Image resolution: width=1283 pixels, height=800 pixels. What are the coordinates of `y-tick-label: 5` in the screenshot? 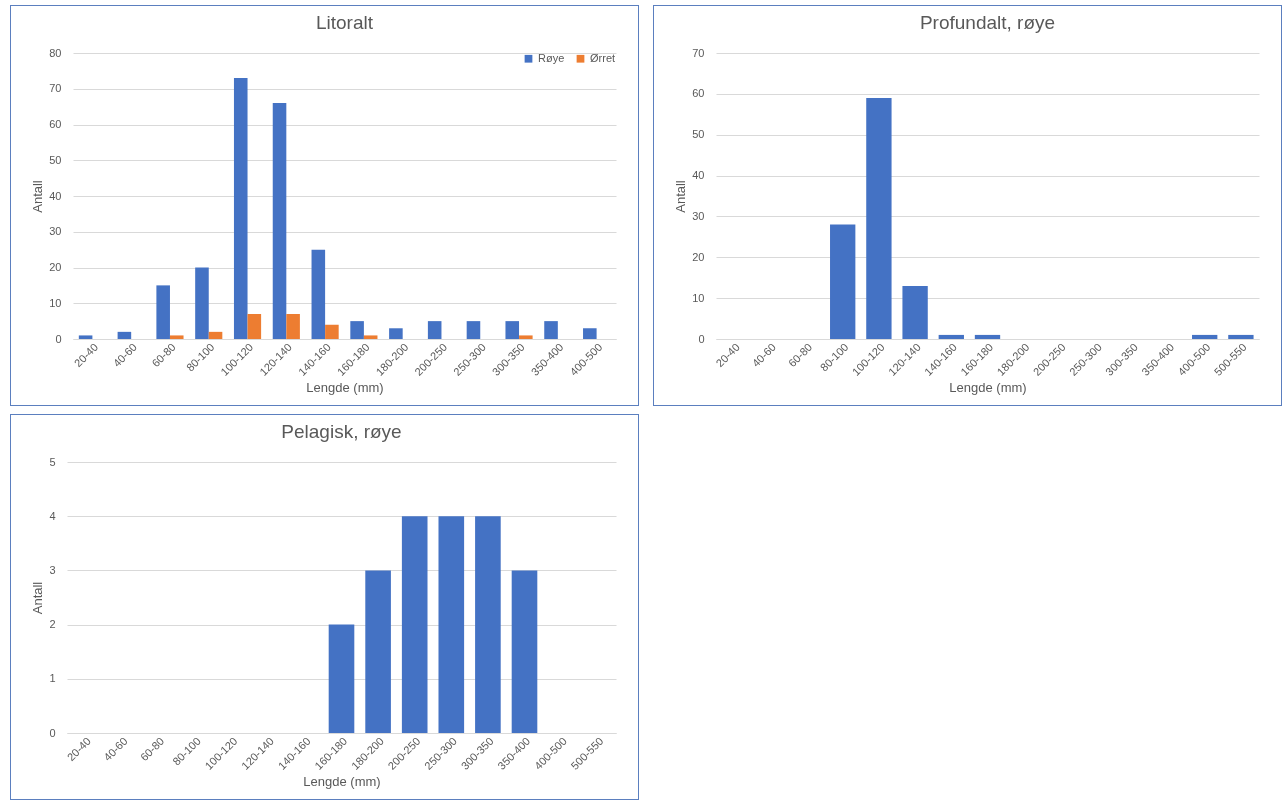 It's located at (52, 461).